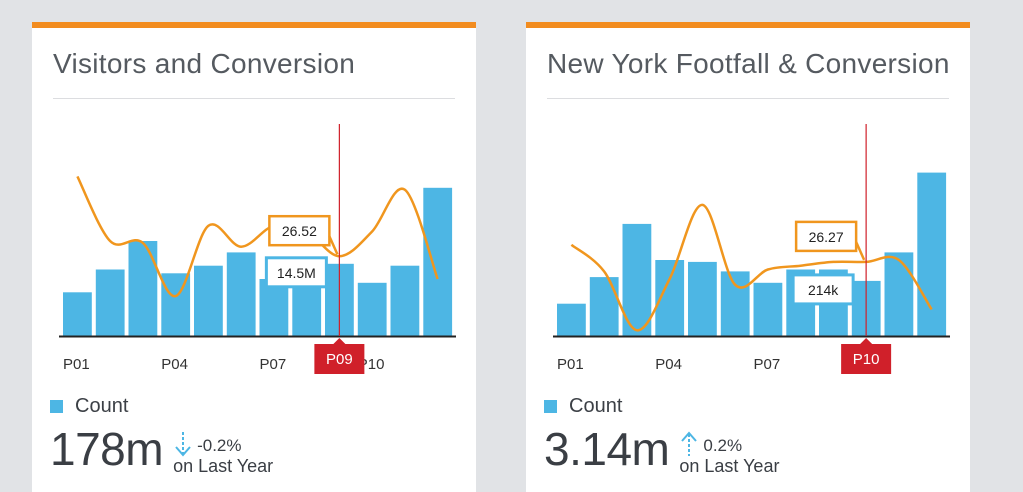 The width and height of the screenshot is (1023, 492). I want to click on marker-label: P09, so click(339, 359).